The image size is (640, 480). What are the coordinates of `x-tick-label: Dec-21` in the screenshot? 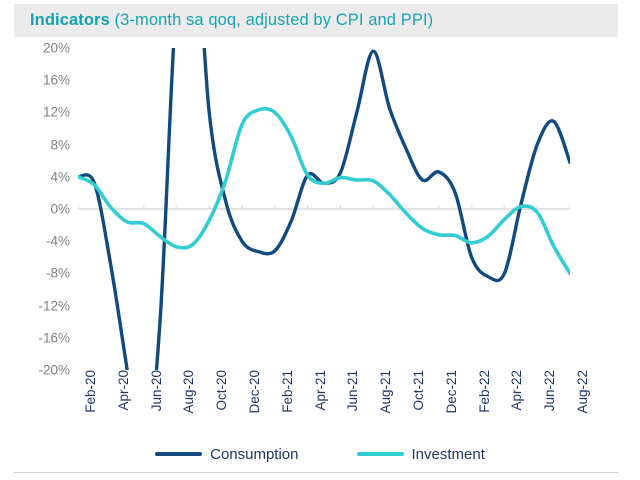 It's located at (451, 392).